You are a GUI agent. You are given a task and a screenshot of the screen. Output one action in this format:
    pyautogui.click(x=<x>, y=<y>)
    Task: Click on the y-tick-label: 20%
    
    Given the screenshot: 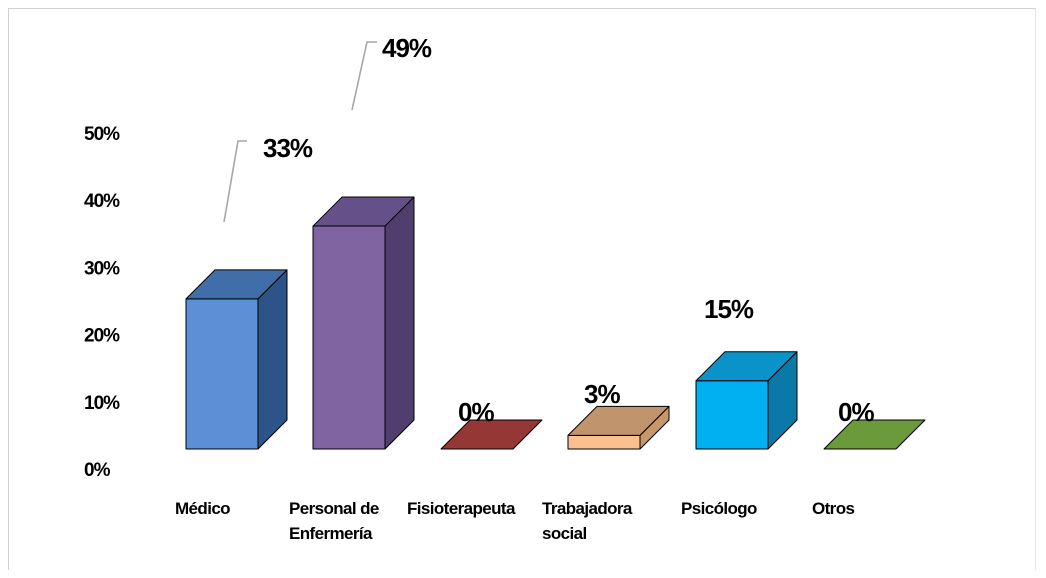 What is the action you would take?
    pyautogui.click(x=102, y=336)
    